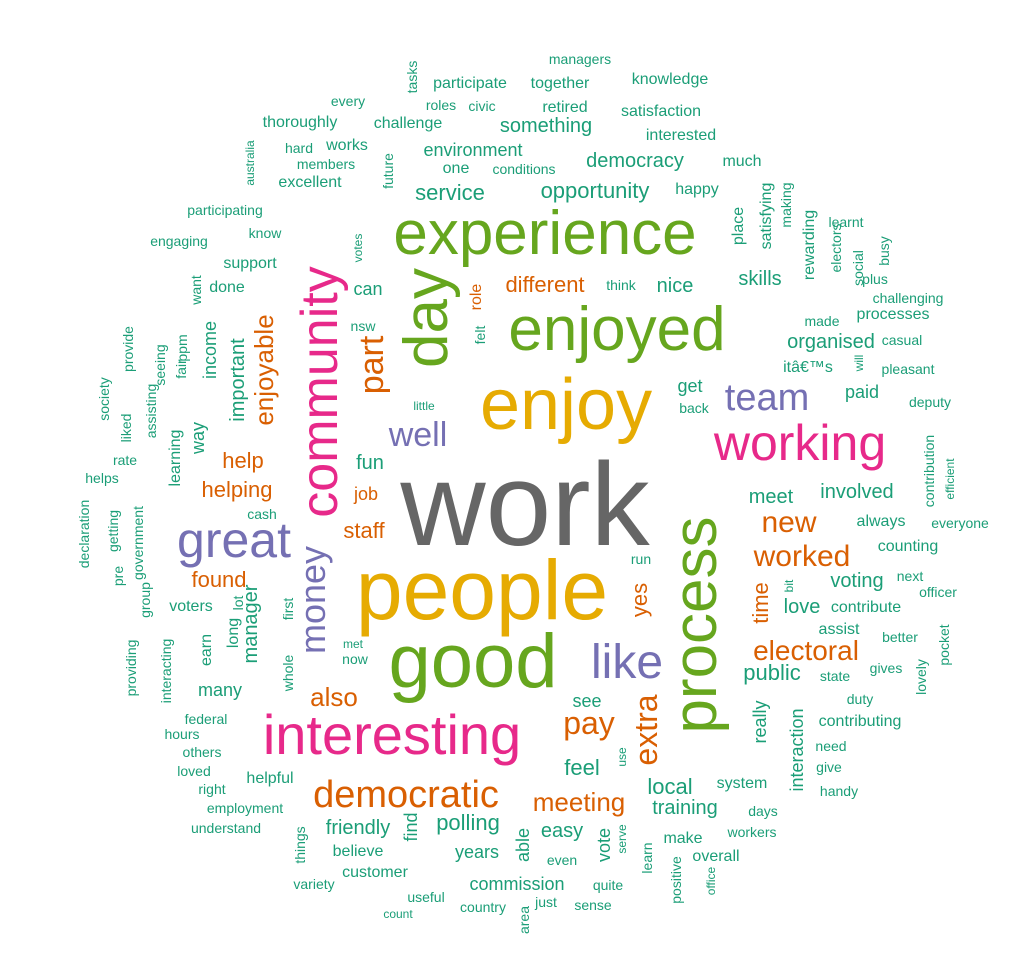 The height and width of the screenshot is (965, 1031). What do you see at coordinates (797, 750) in the screenshot?
I see `cloud-word: interaction` at bounding box center [797, 750].